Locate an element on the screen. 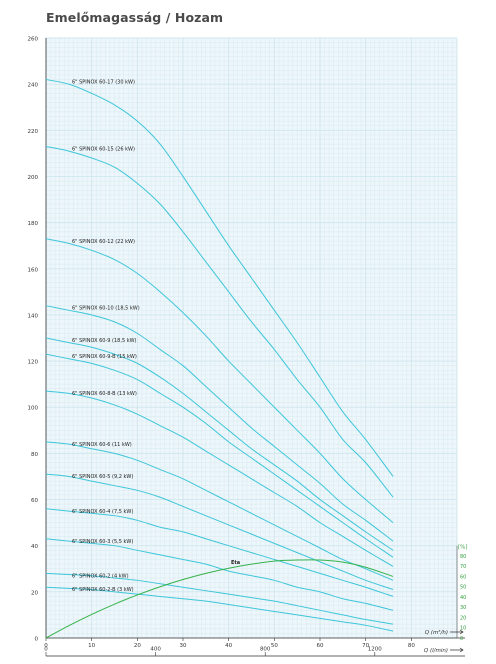 The width and height of the screenshot is (496, 664). y-tick-label: 120 is located at coordinates (33, 363).